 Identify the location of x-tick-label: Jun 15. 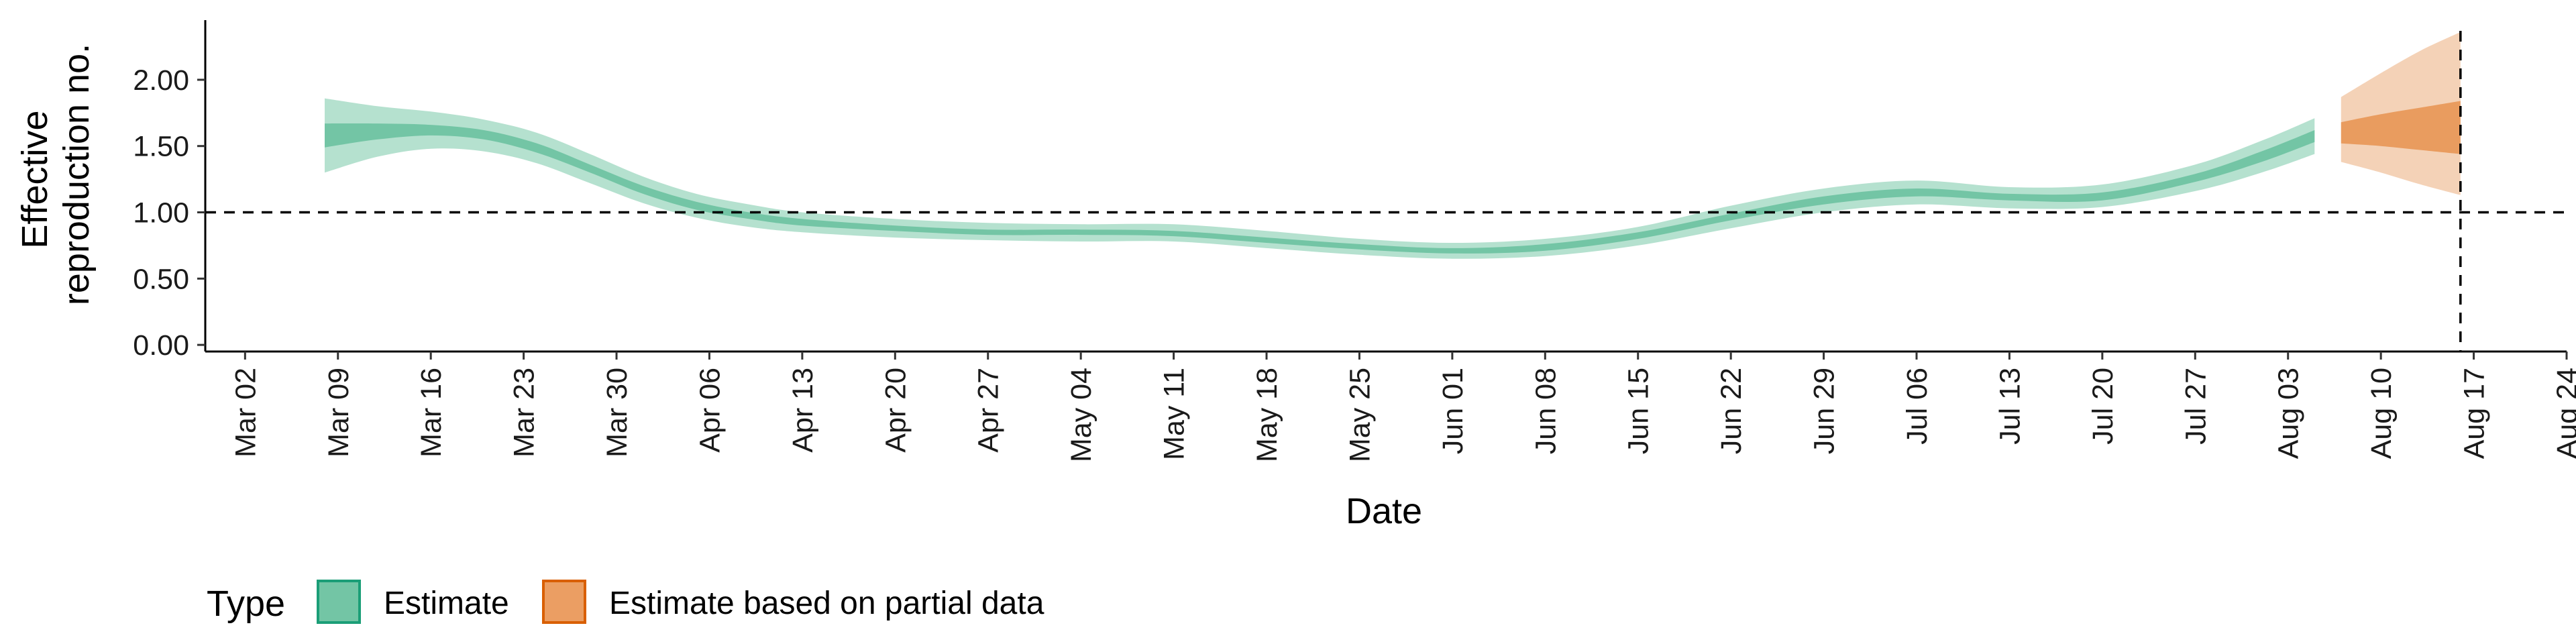
(1639, 411).